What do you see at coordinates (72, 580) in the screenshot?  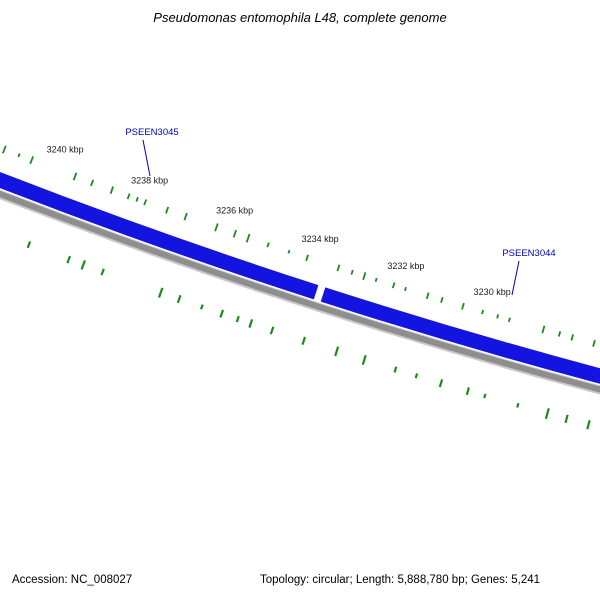 I see `accession-label: Accession: NC_008027` at bounding box center [72, 580].